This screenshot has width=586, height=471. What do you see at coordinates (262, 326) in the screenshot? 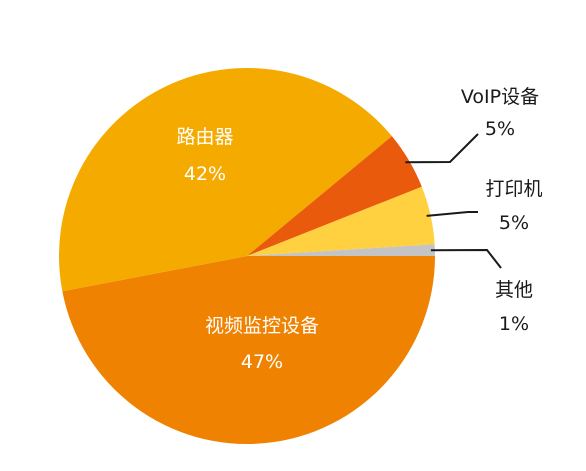
I see `slice-label-video-surveillance: 视频监控设备` at bounding box center [262, 326].